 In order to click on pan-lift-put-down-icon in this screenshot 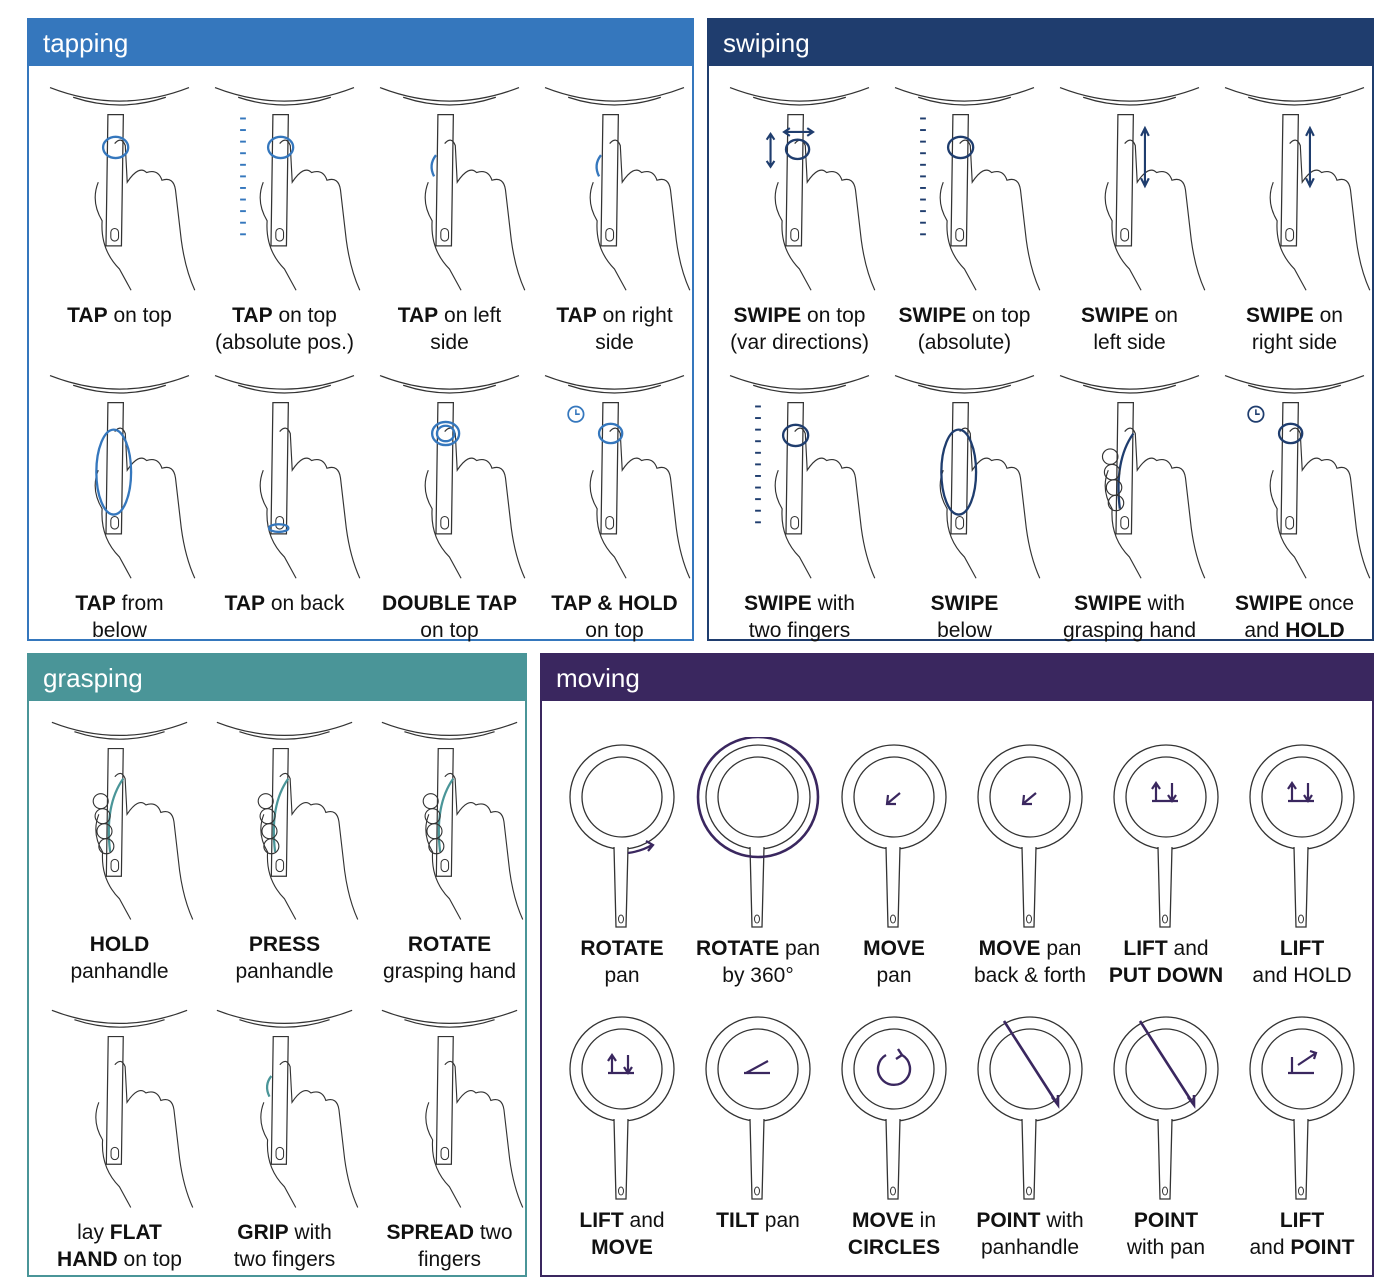, I will do `click(1166, 836)`.